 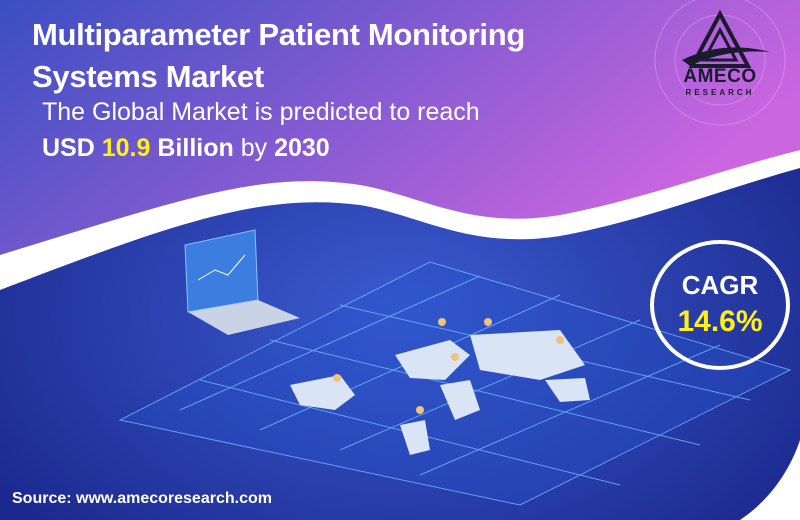 I want to click on laptop-icon, so click(x=242, y=282).